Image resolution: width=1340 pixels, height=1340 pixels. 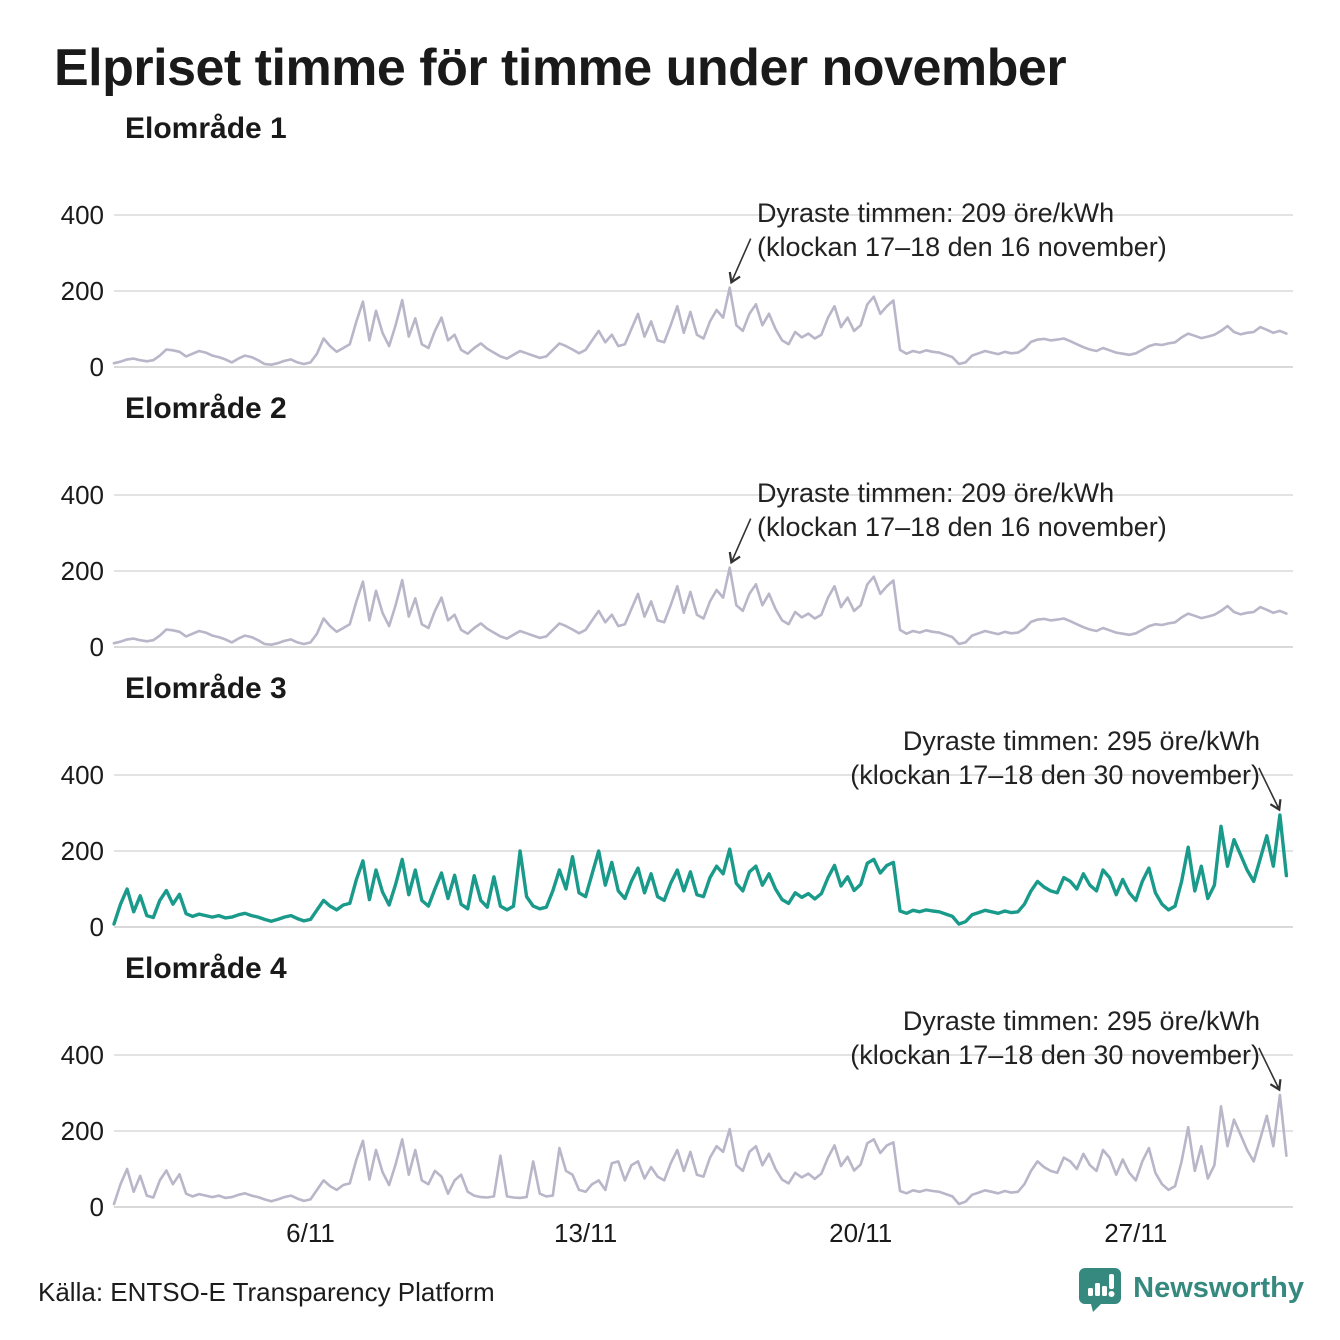 I want to click on page-title: Elpriset timme för timme under november, so click(x=560, y=68).